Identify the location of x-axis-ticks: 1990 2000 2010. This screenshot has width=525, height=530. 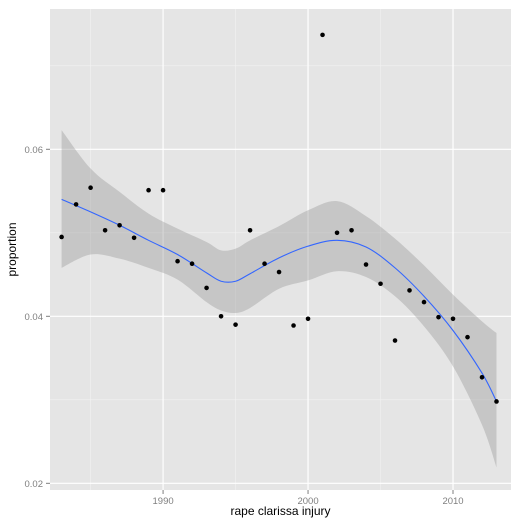
(308, 498).